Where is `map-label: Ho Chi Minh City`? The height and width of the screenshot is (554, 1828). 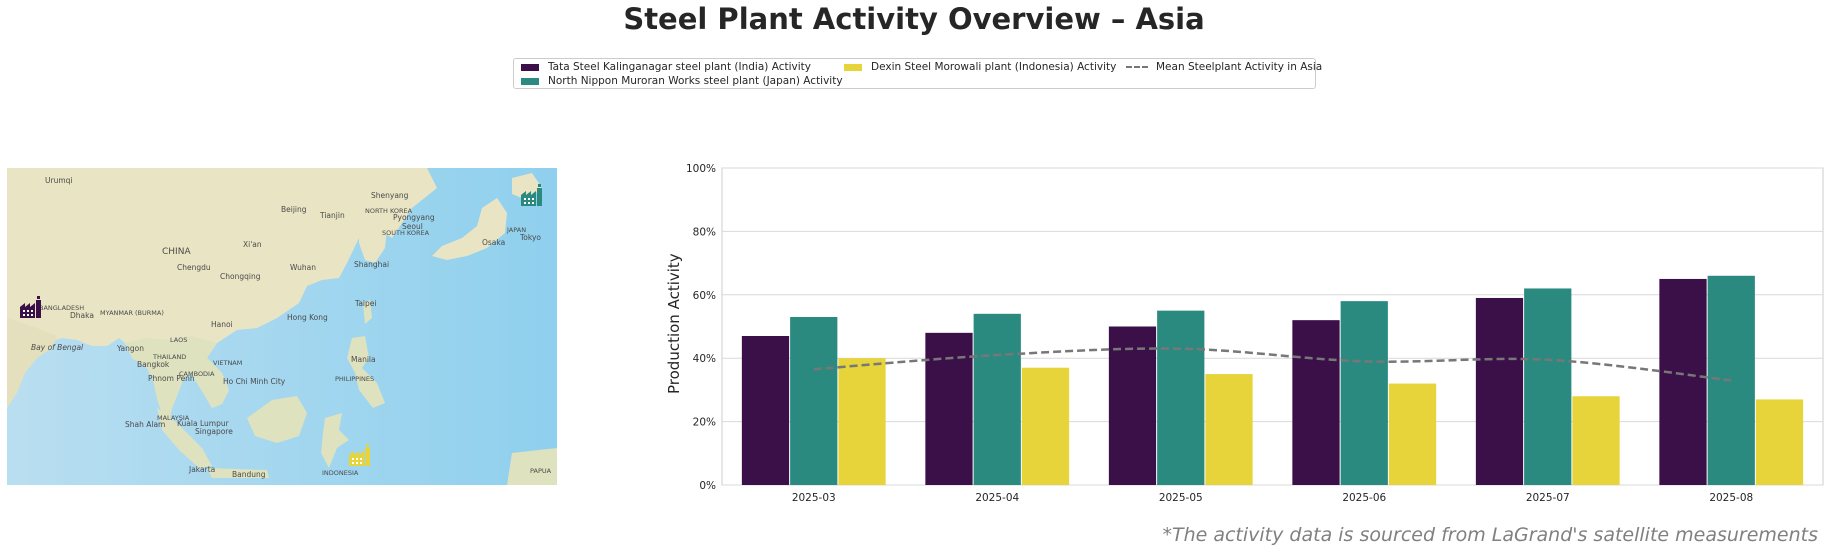 map-label: Ho Chi Minh City is located at coordinates (254, 381).